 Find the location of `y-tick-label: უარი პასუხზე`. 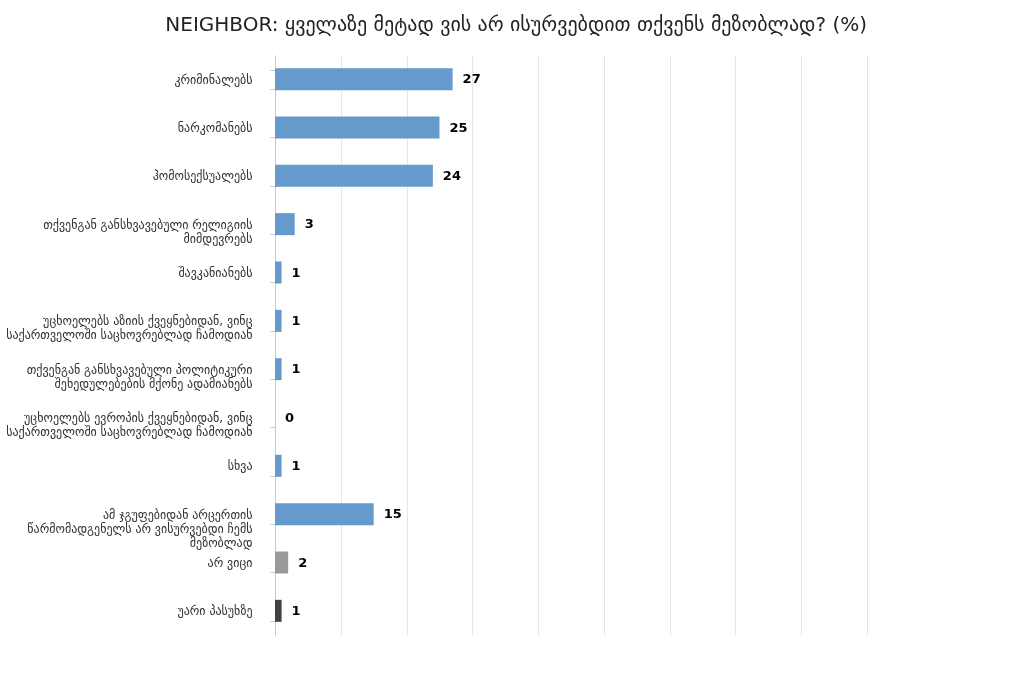

y-tick-label: უარი პასუხზე is located at coordinates (215, 611).